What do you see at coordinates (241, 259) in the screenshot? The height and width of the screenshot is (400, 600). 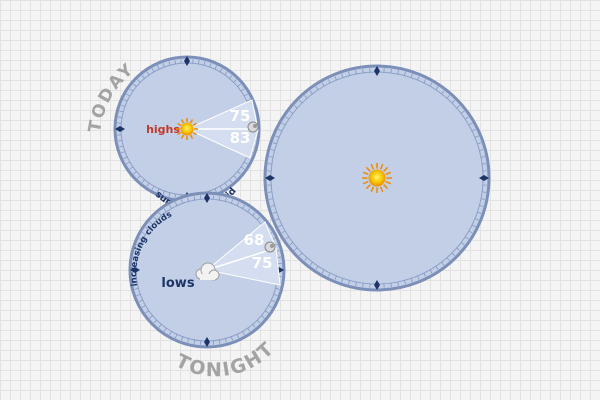 I see `tonight-wedge-divider` at bounding box center [241, 259].